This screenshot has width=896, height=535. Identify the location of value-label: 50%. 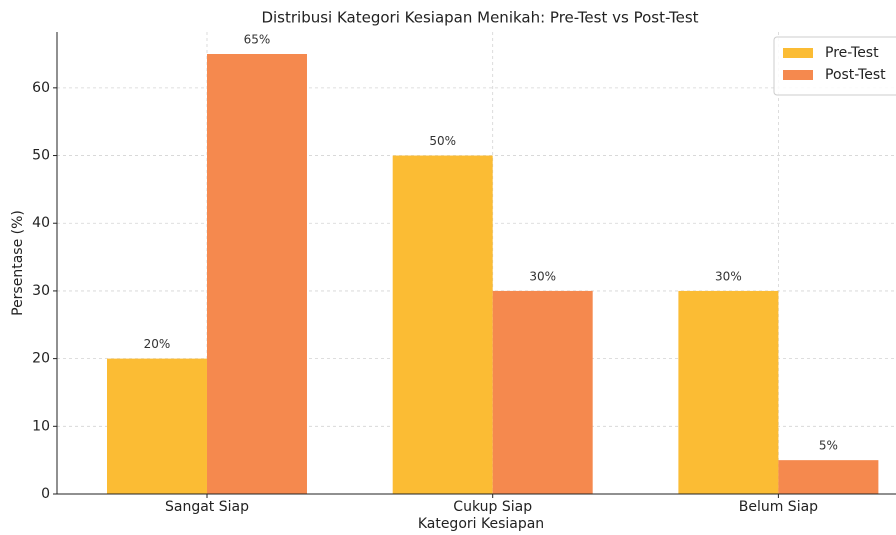
(442, 141).